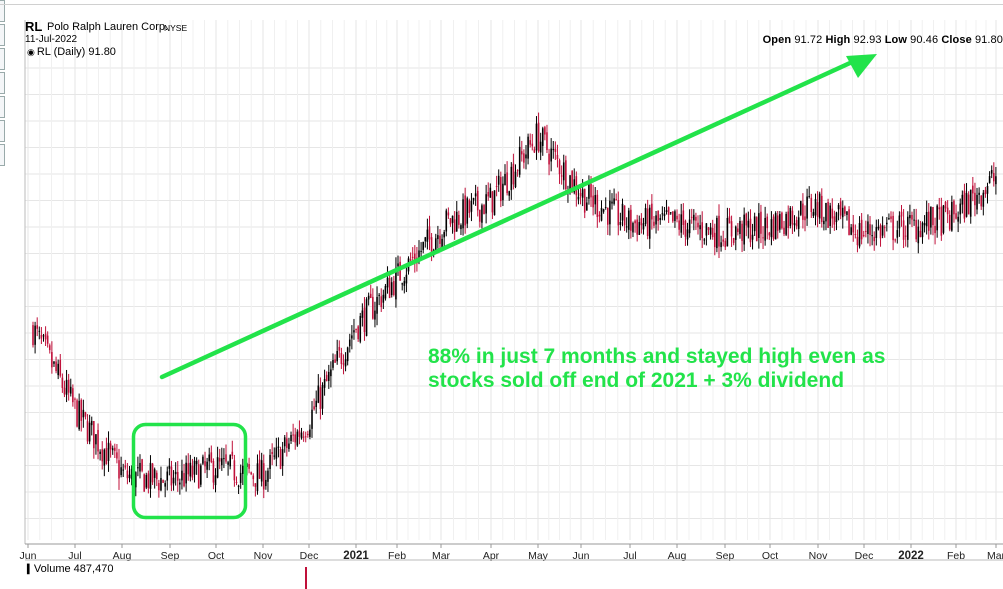 This screenshot has height=589, width=1003. What do you see at coordinates (108, 27) in the screenshot?
I see `company-name: Polo Ralph Lauren Corp.` at bounding box center [108, 27].